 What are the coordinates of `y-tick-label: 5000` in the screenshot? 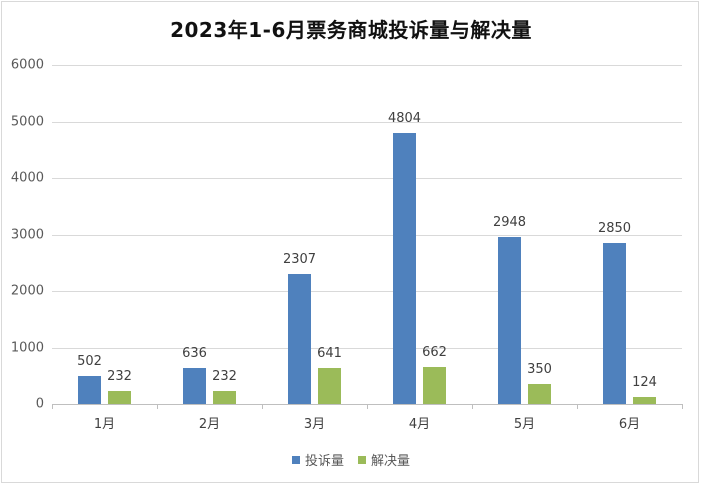 It's located at (27, 121).